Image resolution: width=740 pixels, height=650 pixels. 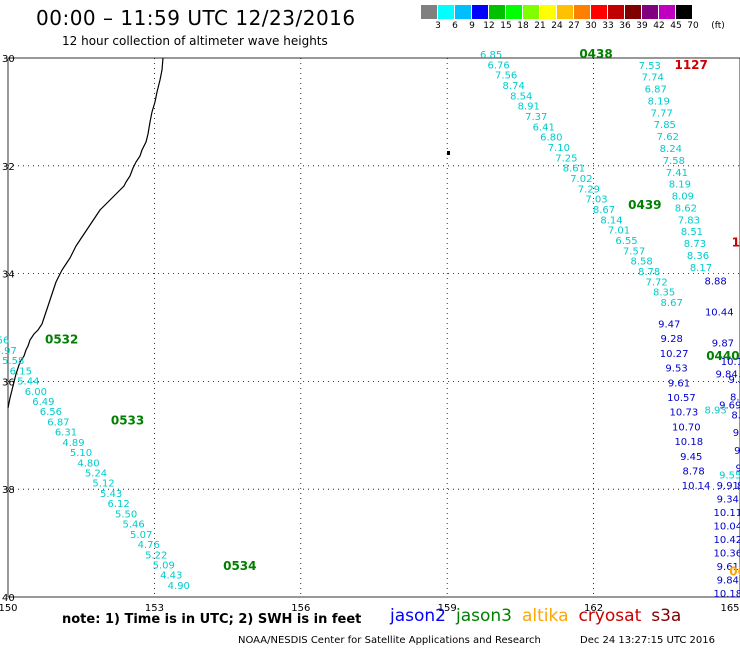 What do you see at coordinates (438, 26) in the screenshot?
I see `scale-label: 3` at bounding box center [438, 26].